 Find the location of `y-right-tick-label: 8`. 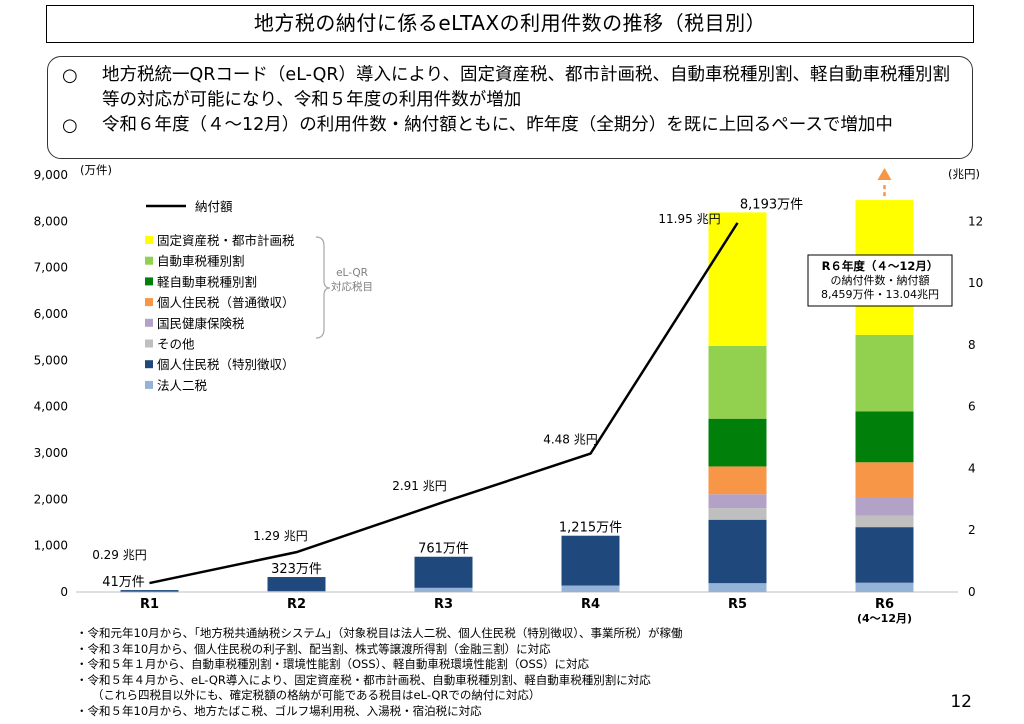

y-right-tick-label: 8 is located at coordinates (972, 345).